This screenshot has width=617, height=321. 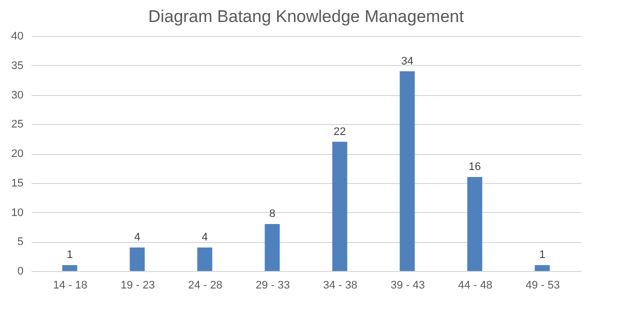 What do you see at coordinates (137, 286) in the screenshot?
I see `x-tick-label: 19 - 23` at bounding box center [137, 286].